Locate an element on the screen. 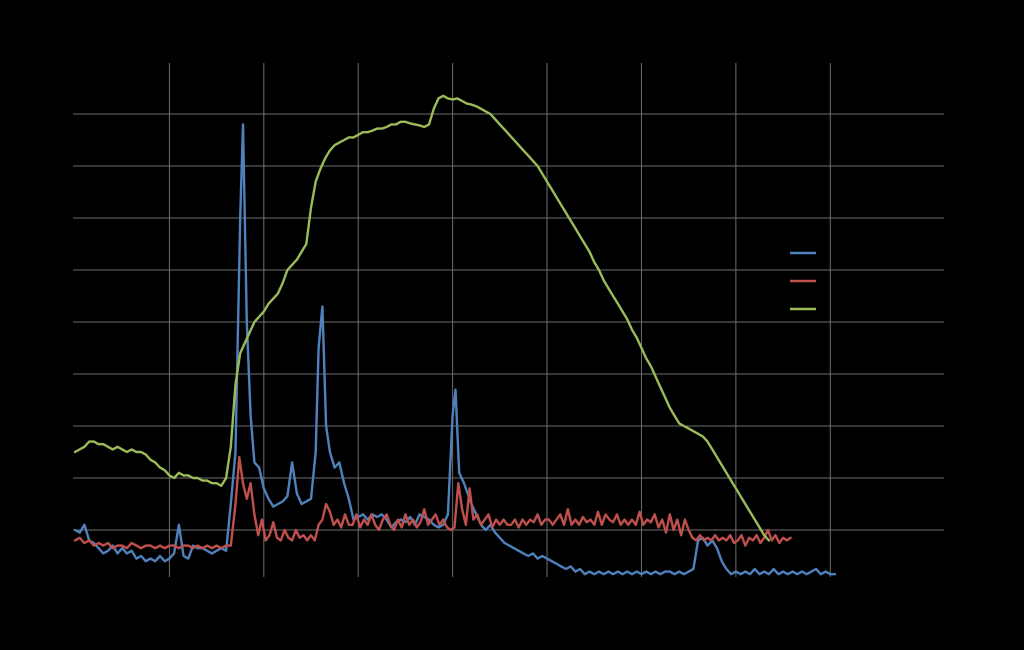 This screenshot has height=650, width=1024. legend is located at coordinates (803, 281).